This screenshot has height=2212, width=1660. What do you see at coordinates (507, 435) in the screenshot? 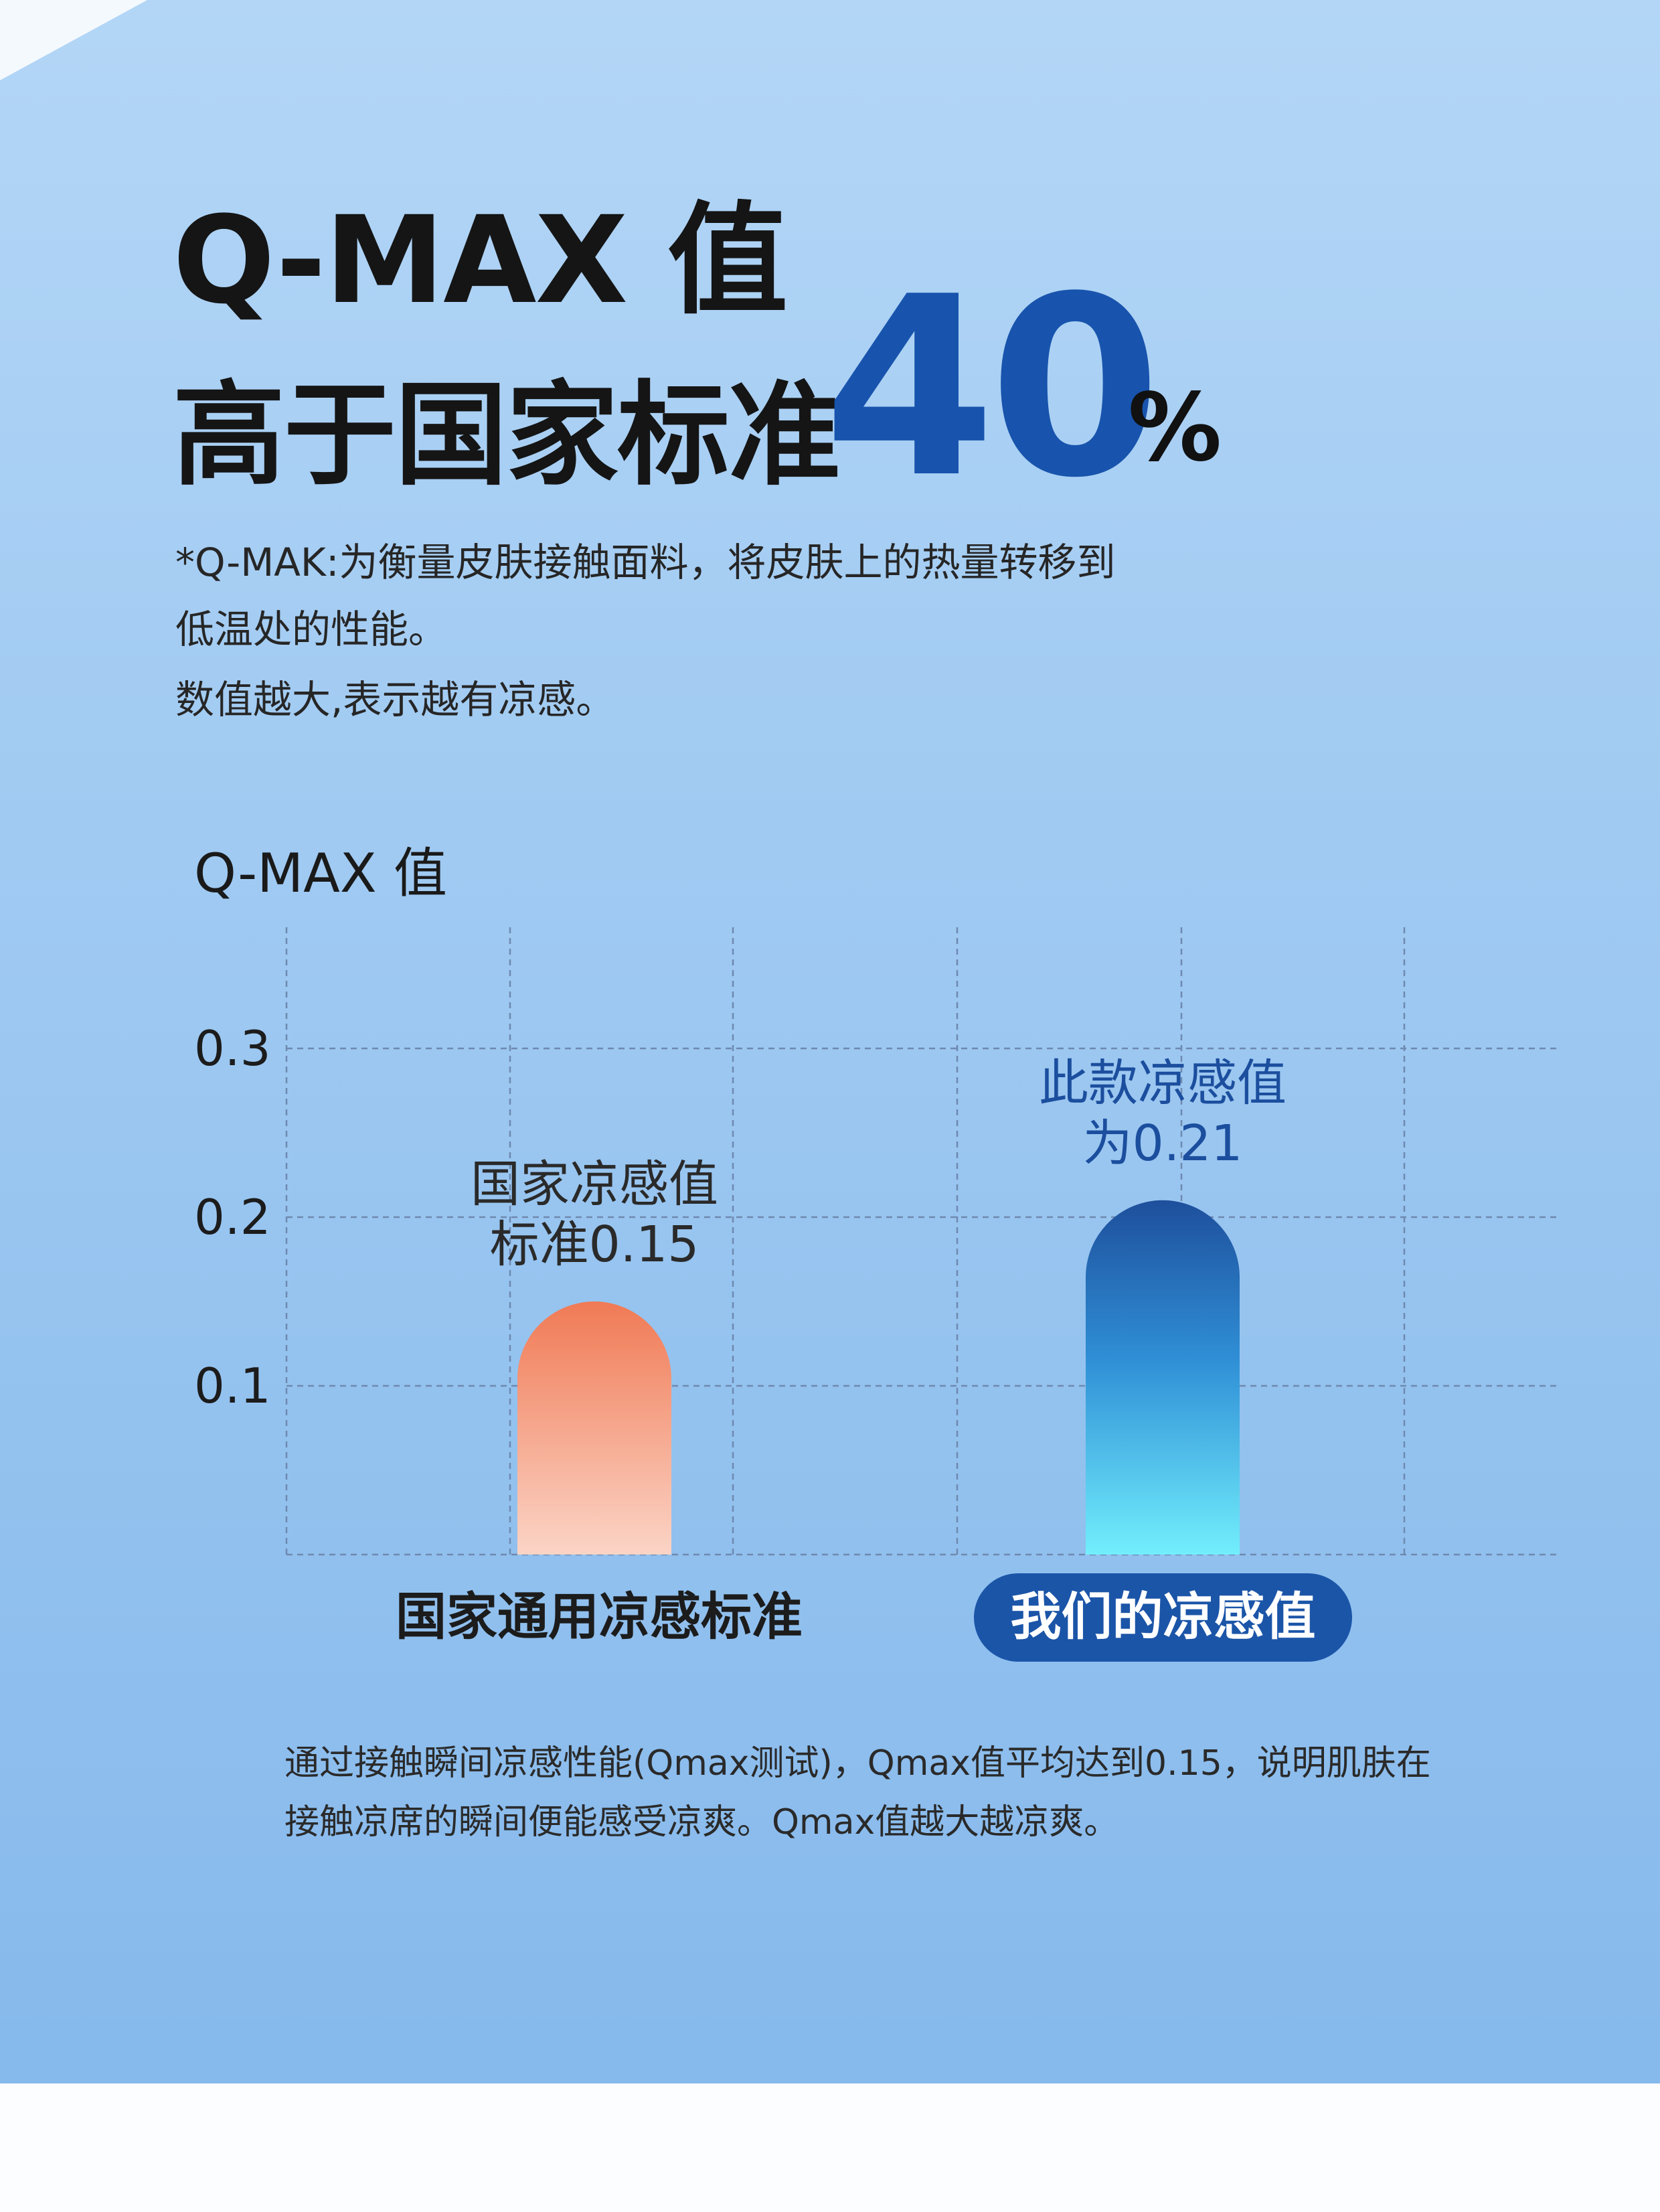
I see `headline-line2: 高于国家标准` at bounding box center [507, 435].